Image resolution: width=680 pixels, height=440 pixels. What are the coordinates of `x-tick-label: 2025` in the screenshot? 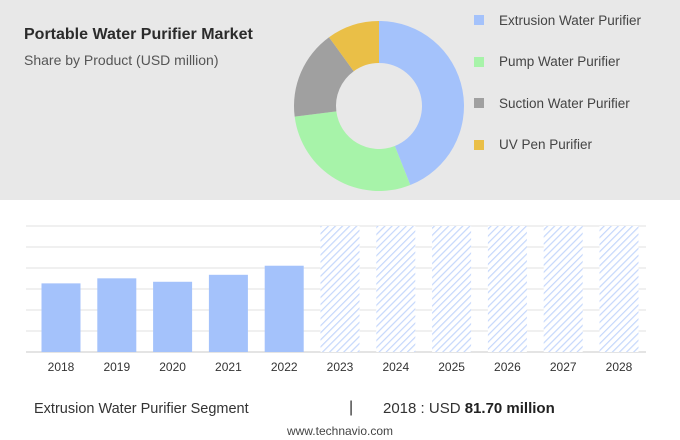 It's located at (451, 367).